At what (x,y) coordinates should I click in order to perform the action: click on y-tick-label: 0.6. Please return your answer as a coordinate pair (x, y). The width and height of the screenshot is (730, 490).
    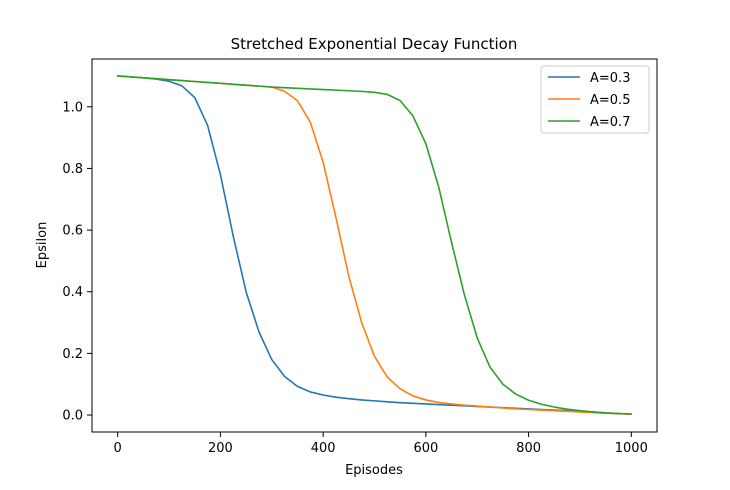
    Looking at the image, I should click on (72, 231).